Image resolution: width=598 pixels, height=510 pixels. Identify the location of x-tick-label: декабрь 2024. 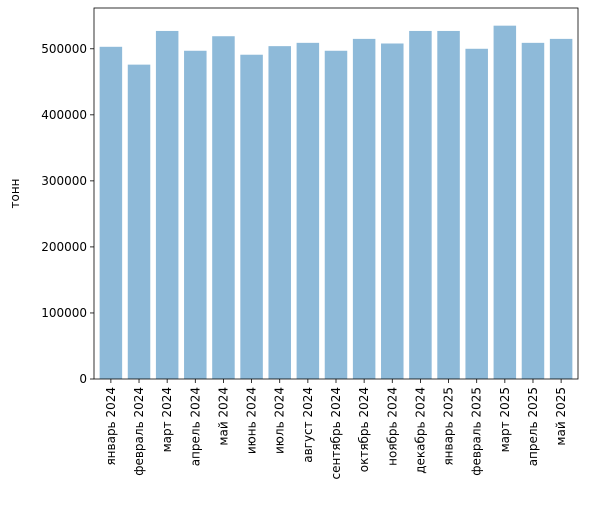
(420, 430).